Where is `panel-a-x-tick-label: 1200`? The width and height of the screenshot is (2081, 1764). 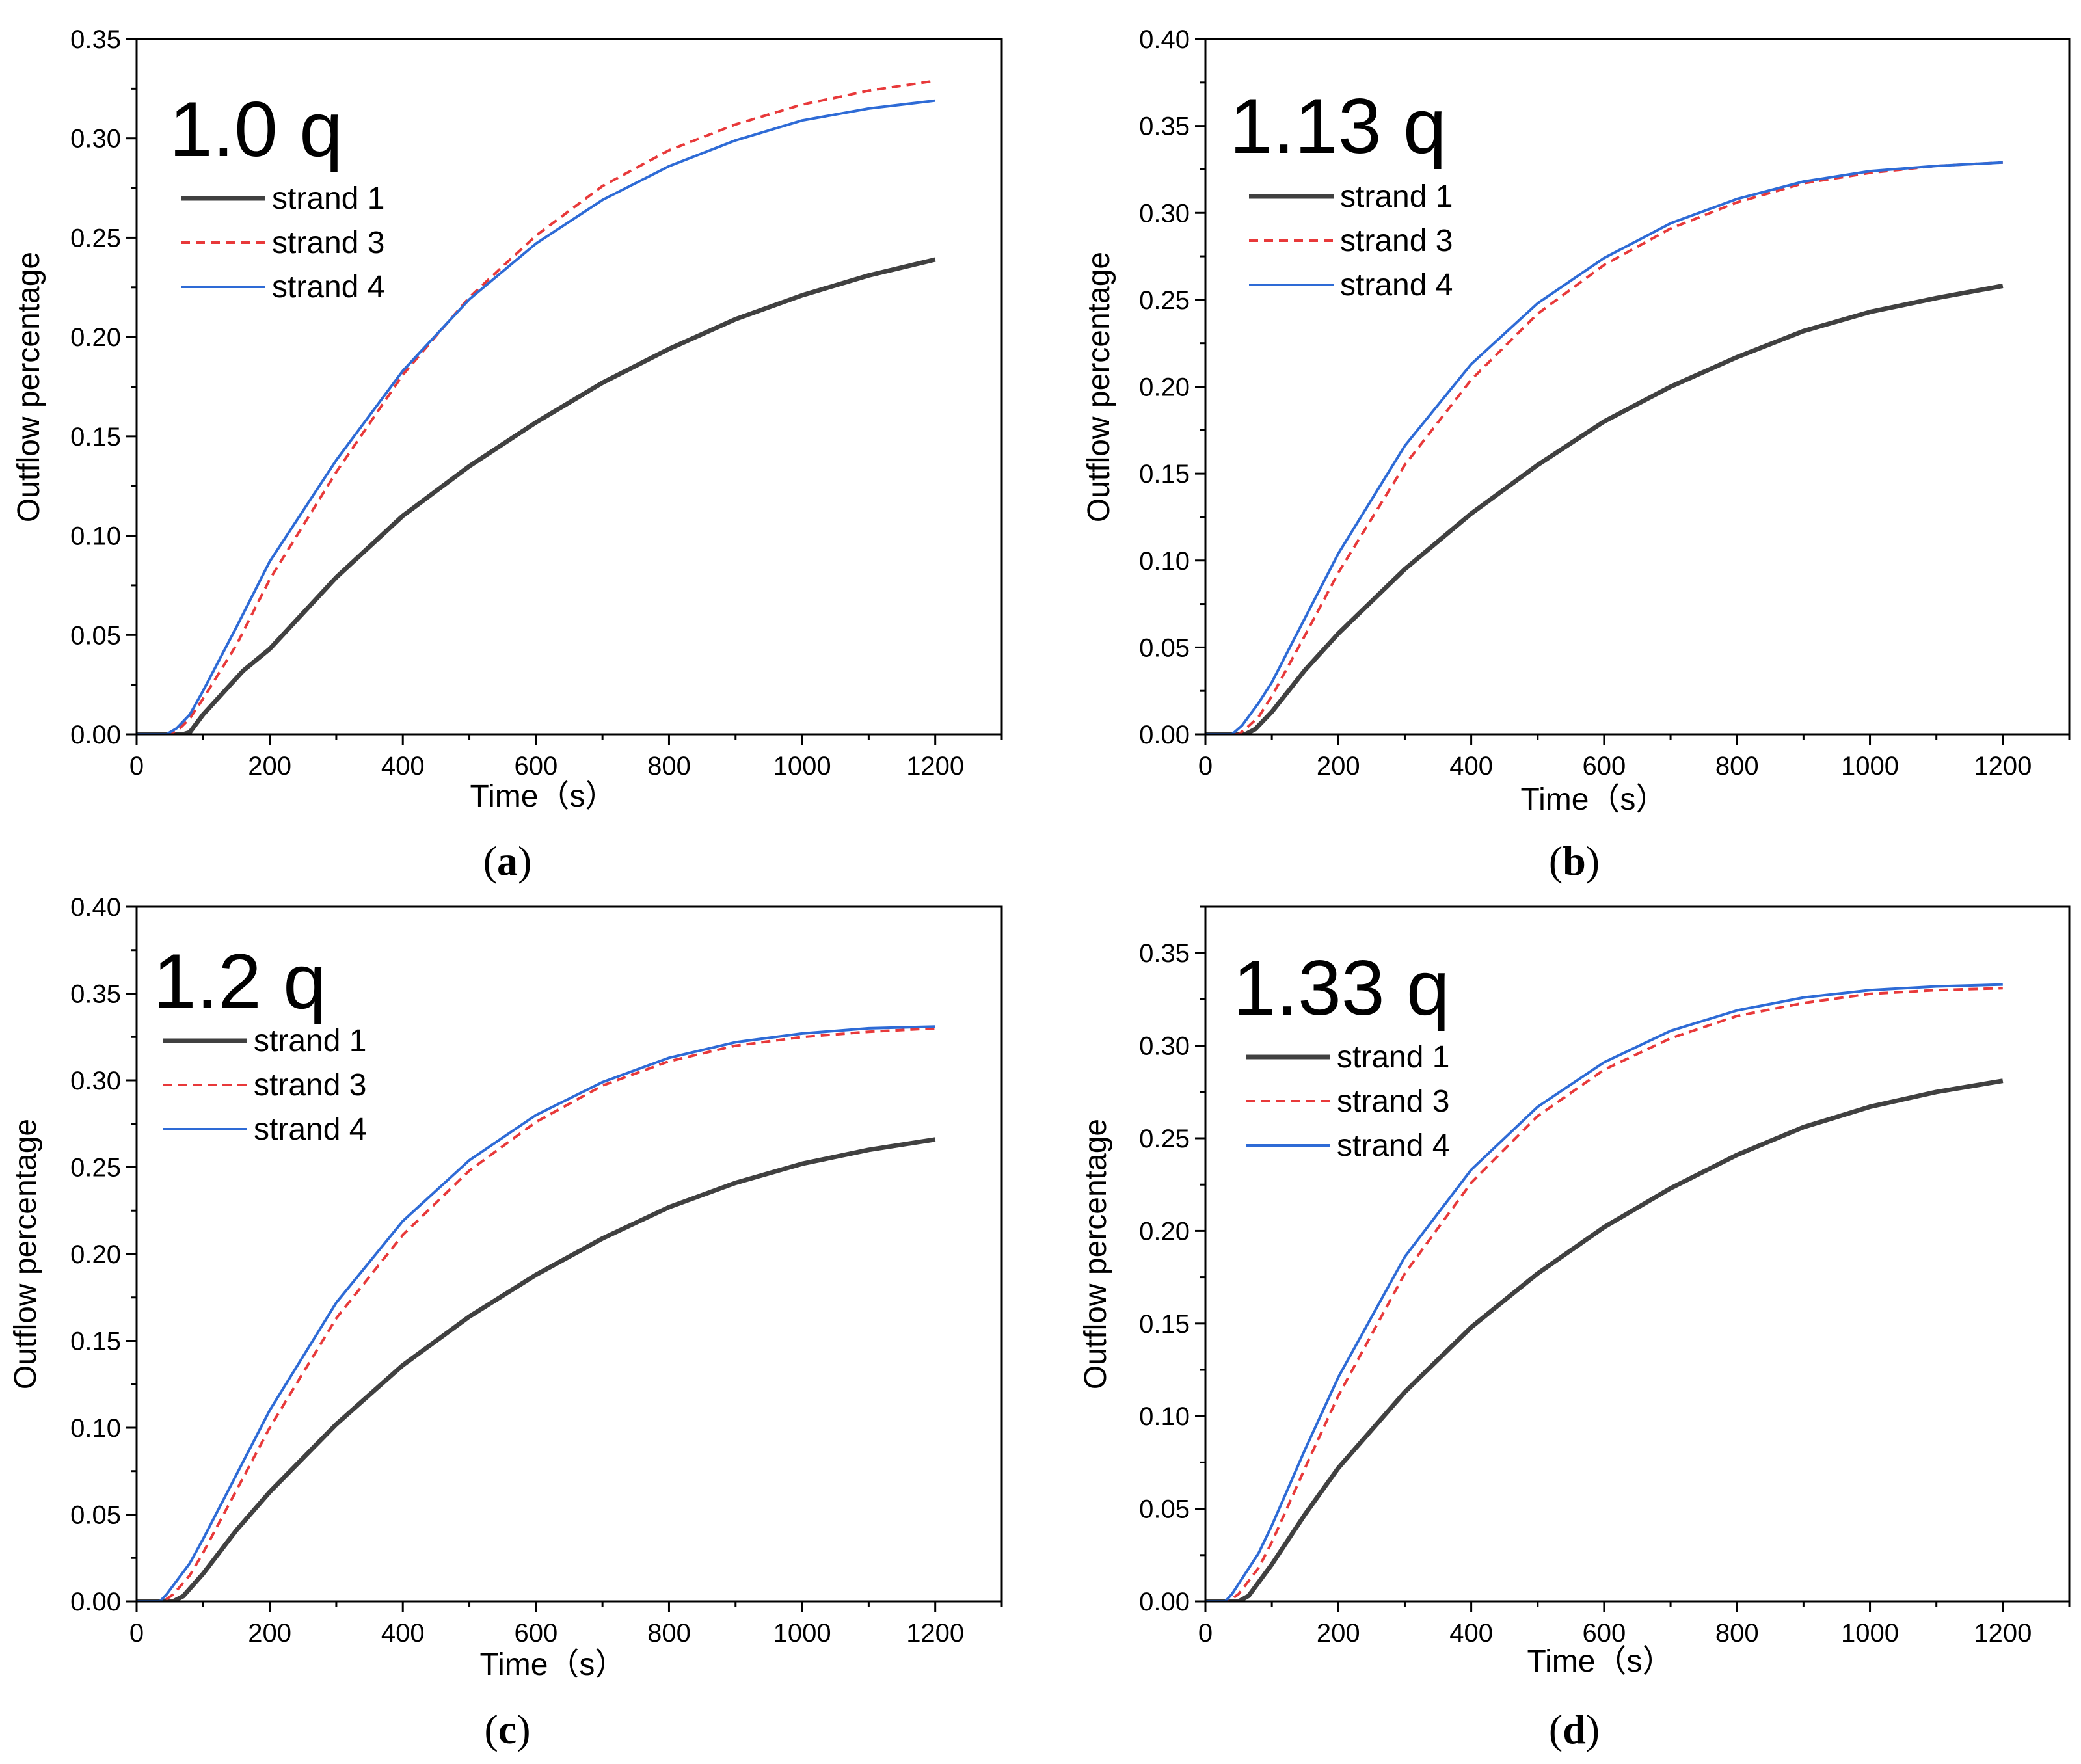 panel-a-x-tick-label: 1200 is located at coordinates (935, 766).